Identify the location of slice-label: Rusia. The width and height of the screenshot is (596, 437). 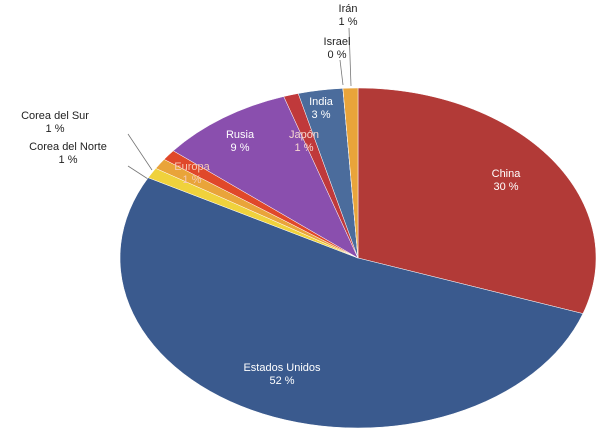
(240, 135).